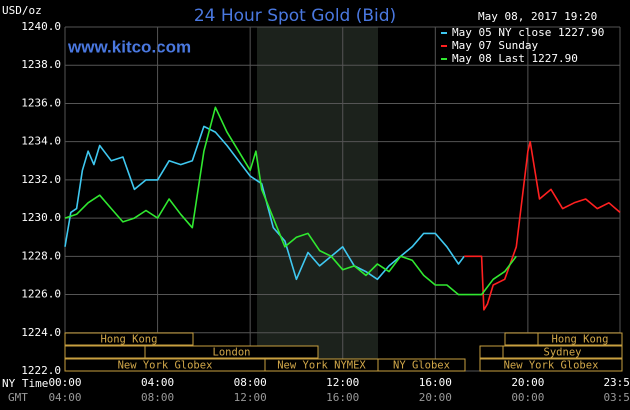  I want to click on y-tick-label: 1230.0, so click(41, 217).